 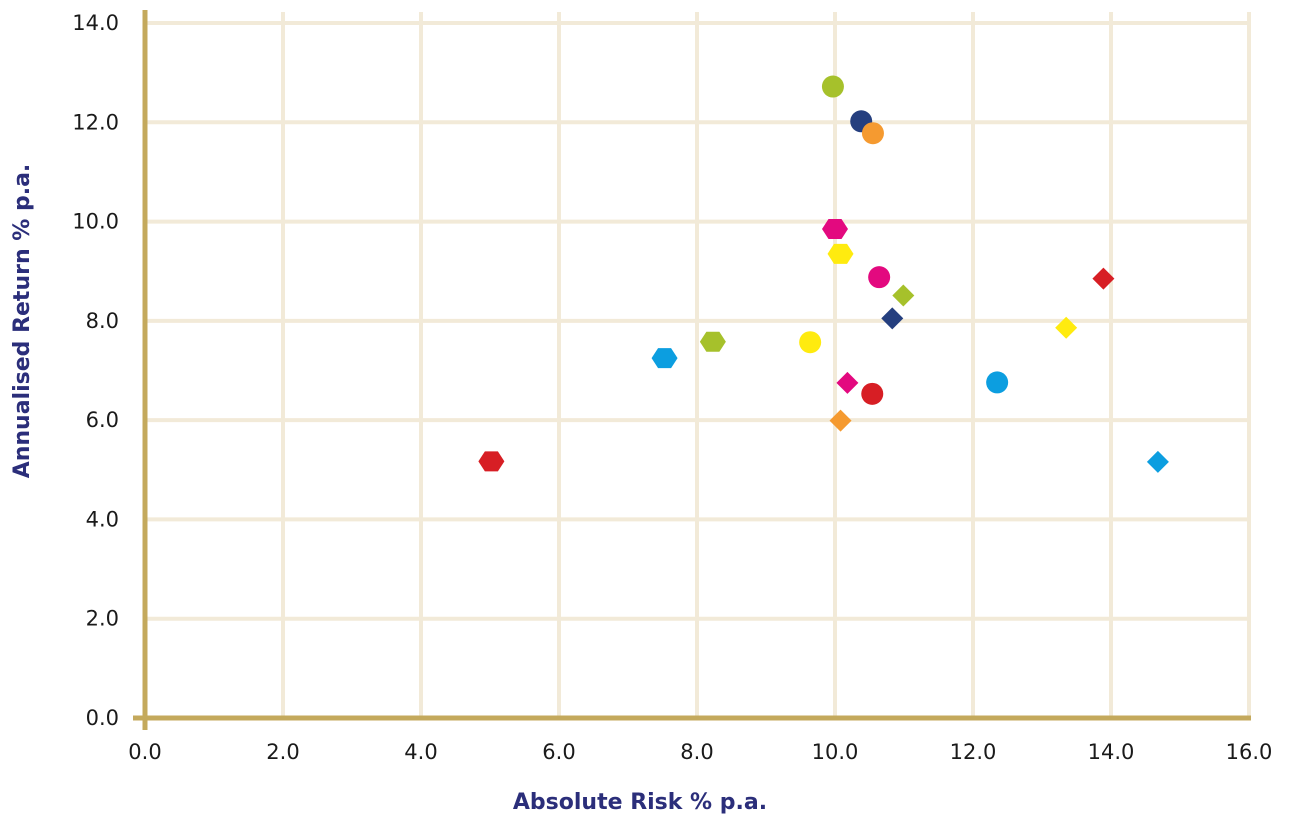 I want to click on x-tick-label: 12.0, so click(x=973, y=752).